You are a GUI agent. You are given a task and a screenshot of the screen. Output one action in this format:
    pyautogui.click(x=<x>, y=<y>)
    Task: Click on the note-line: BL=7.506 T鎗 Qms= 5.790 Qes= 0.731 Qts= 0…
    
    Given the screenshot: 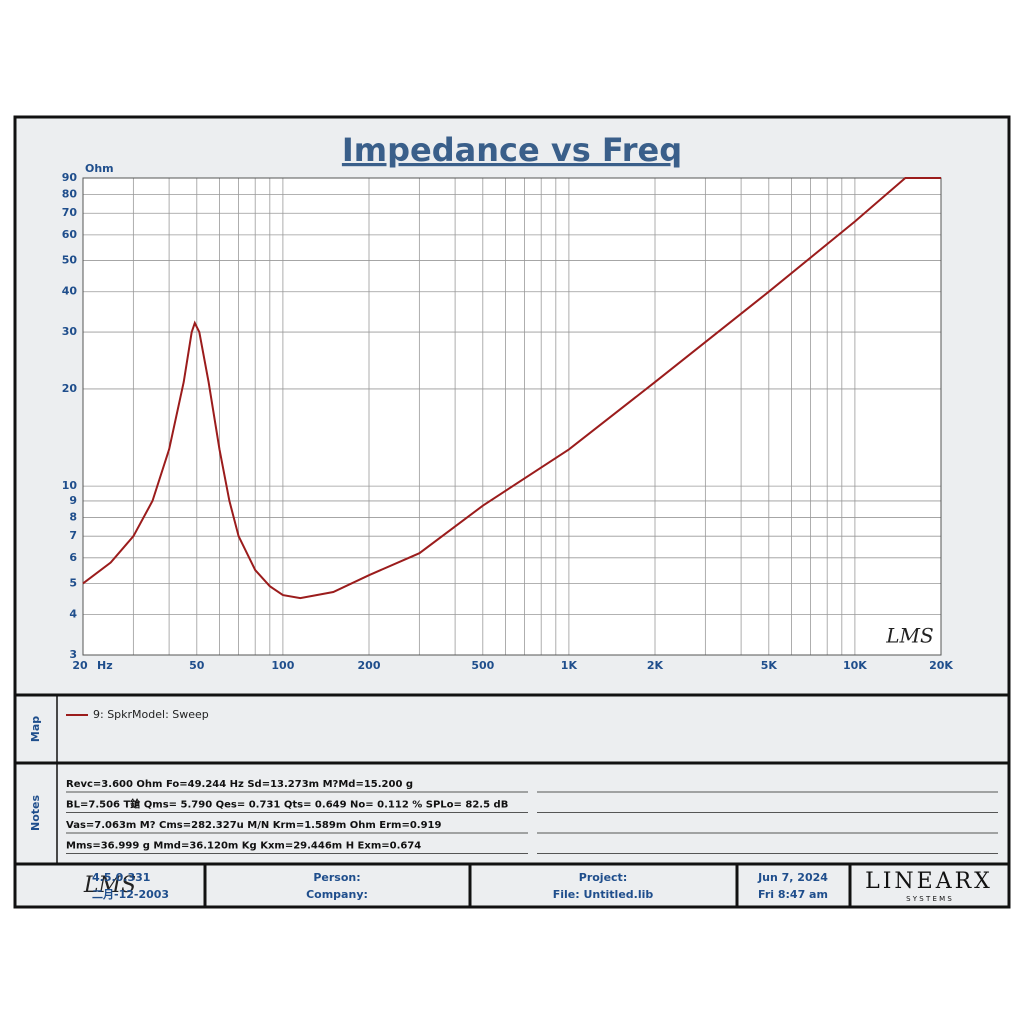 What is the action you would take?
    pyautogui.click(x=287, y=804)
    